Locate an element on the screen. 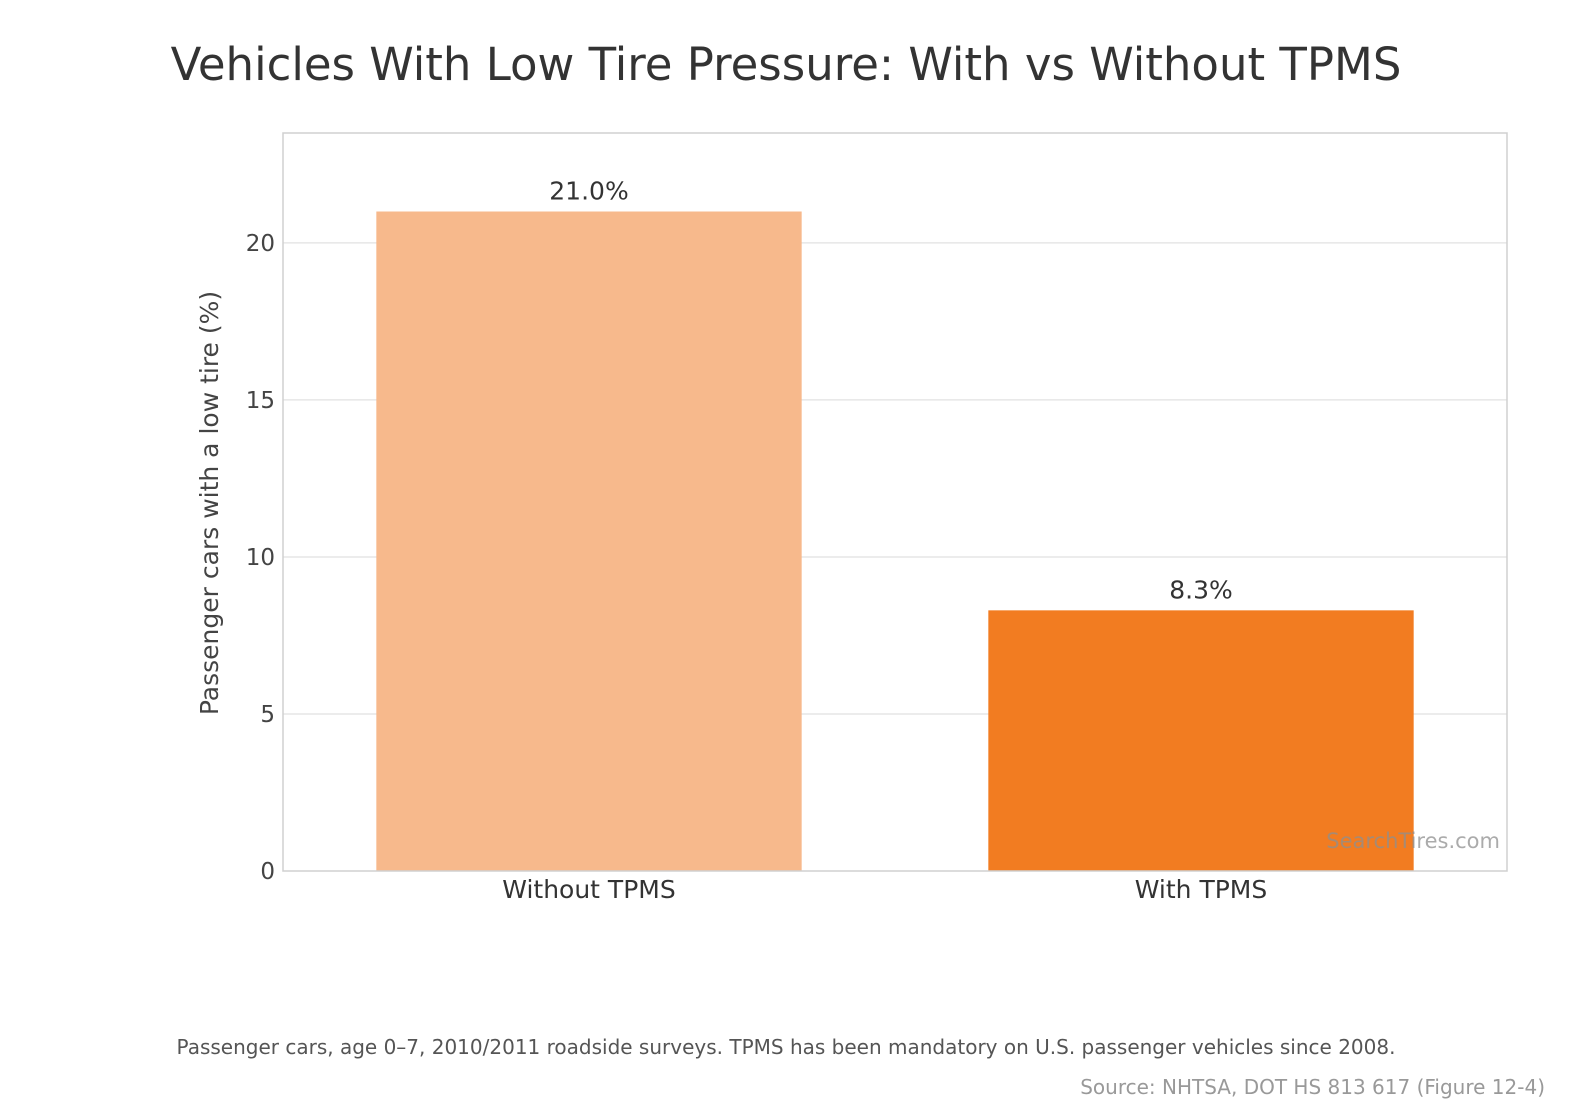 Image resolution: width=1573 pixels, height=1120 pixels. y-tick-label: 20 is located at coordinates (260, 244).